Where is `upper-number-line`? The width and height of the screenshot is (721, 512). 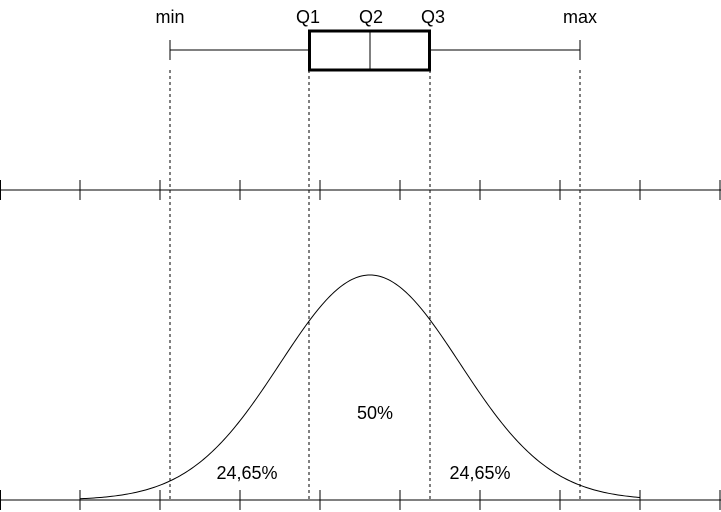
upper-number-line is located at coordinates (360, 190).